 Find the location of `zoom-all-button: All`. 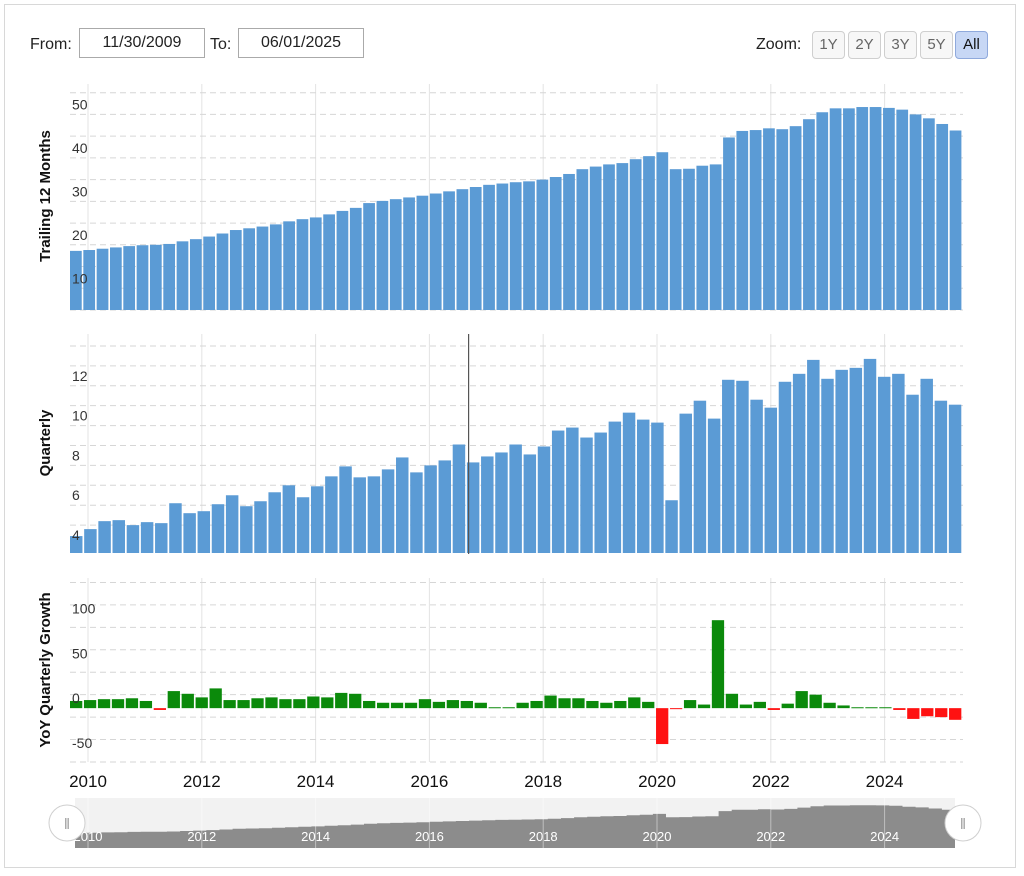

zoom-all-button: All is located at coordinates (971, 45).